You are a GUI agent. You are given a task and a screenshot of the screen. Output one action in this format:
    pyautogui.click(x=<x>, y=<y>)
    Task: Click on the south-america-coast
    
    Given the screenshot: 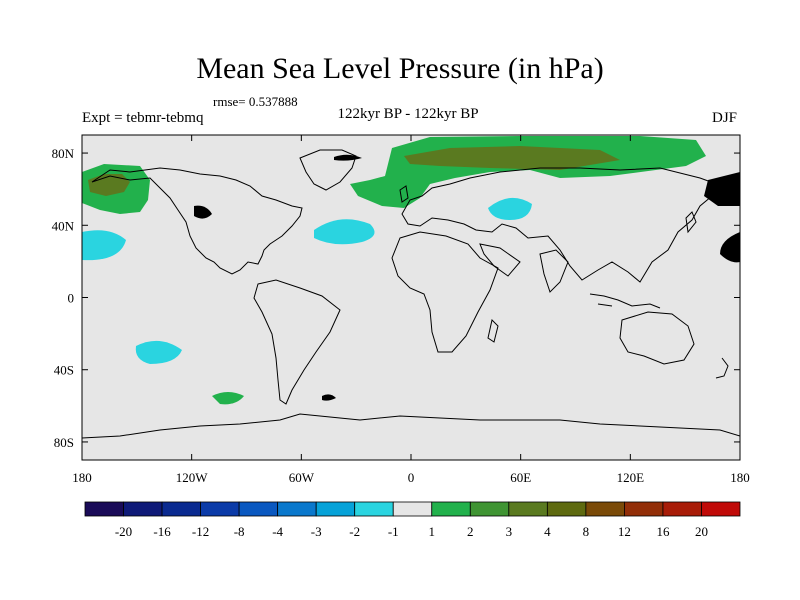 What is the action you would take?
    pyautogui.click(x=297, y=342)
    